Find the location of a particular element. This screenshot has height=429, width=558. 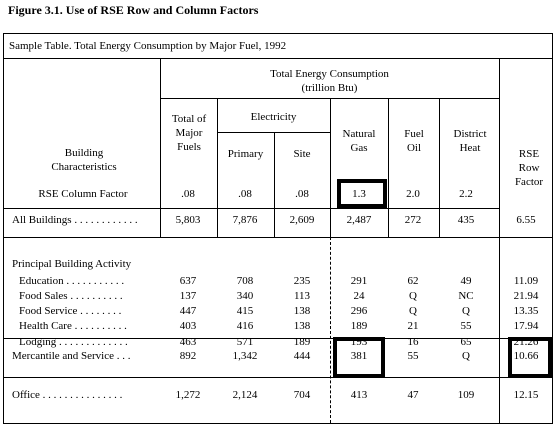

district-heat-header: District Heat is located at coordinates (470, 141).